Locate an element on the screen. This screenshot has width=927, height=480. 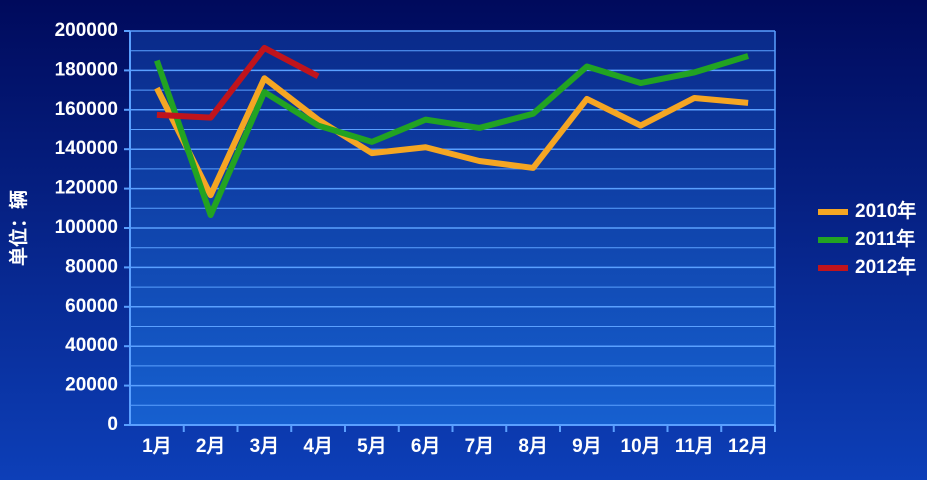
y-axis-label: 单位：辆 is located at coordinates (18, 228).